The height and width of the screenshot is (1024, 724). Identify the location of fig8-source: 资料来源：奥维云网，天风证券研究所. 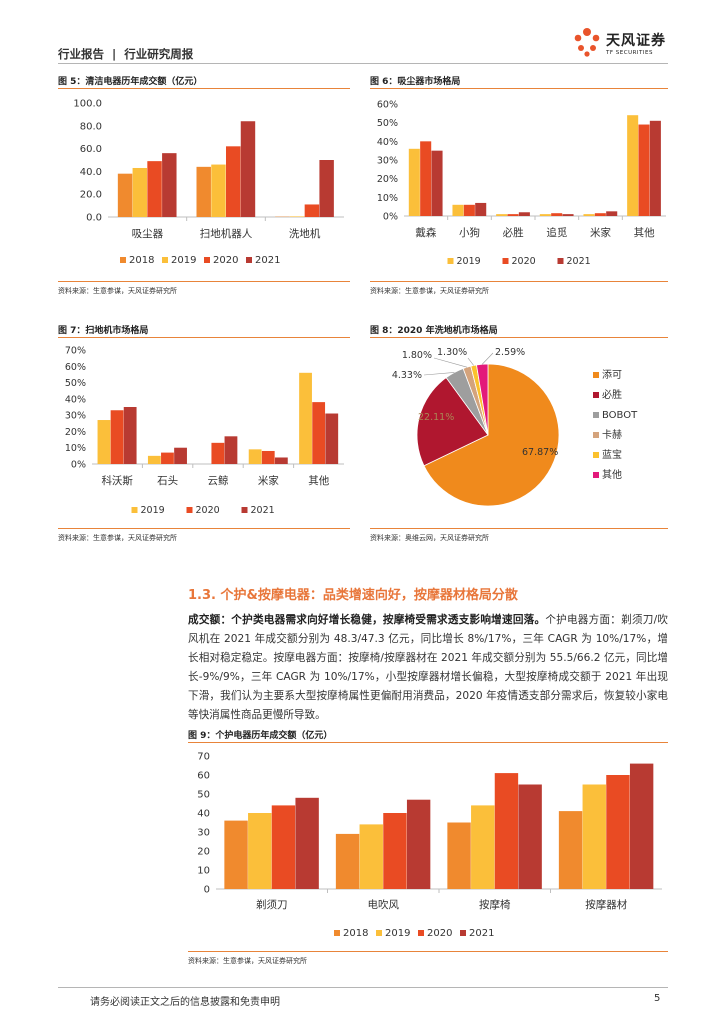
(429, 538).